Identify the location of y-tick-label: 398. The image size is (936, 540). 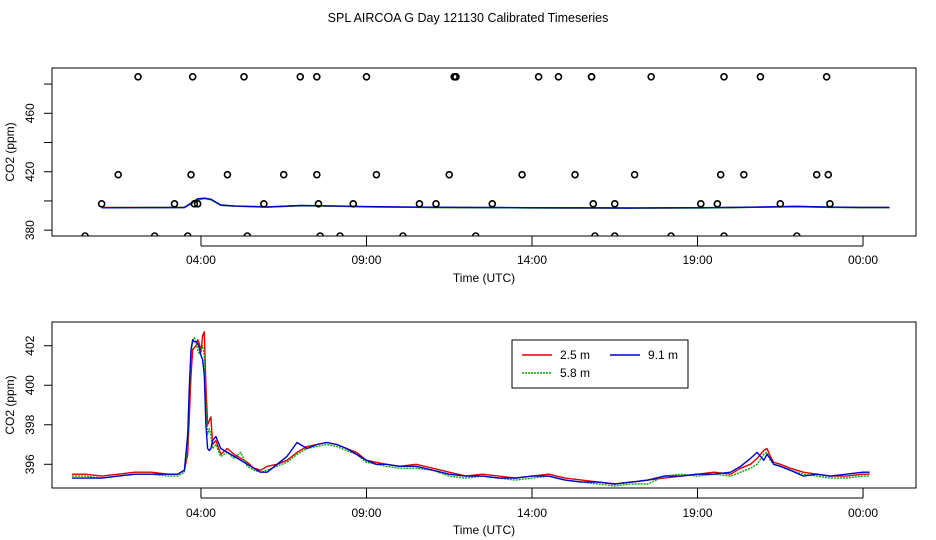
(30, 424).